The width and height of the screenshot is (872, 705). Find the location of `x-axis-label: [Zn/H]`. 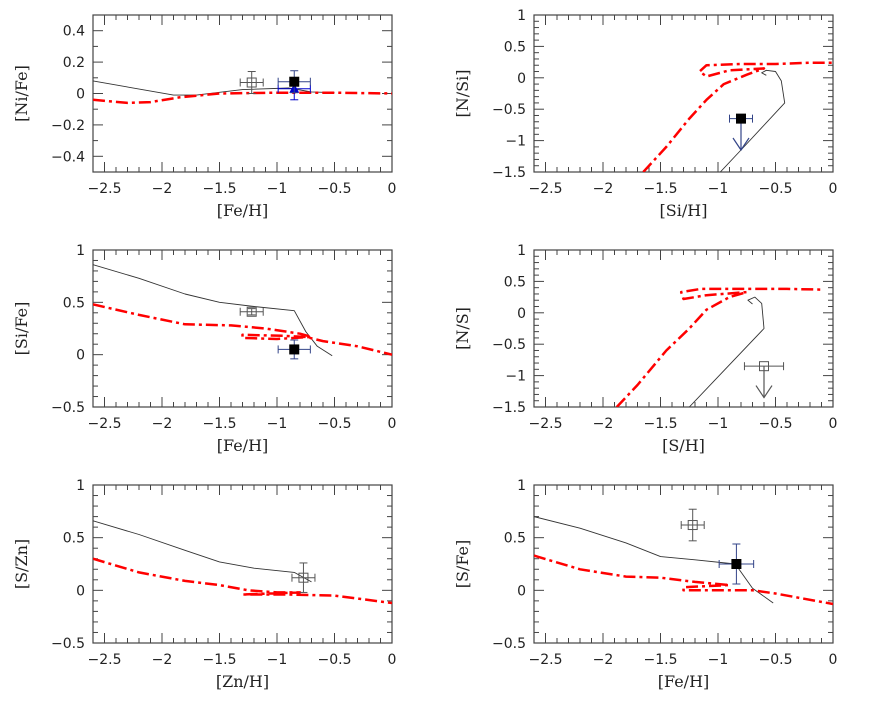

x-axis-label: [Zn/H] is located at coordinates (242, 681).